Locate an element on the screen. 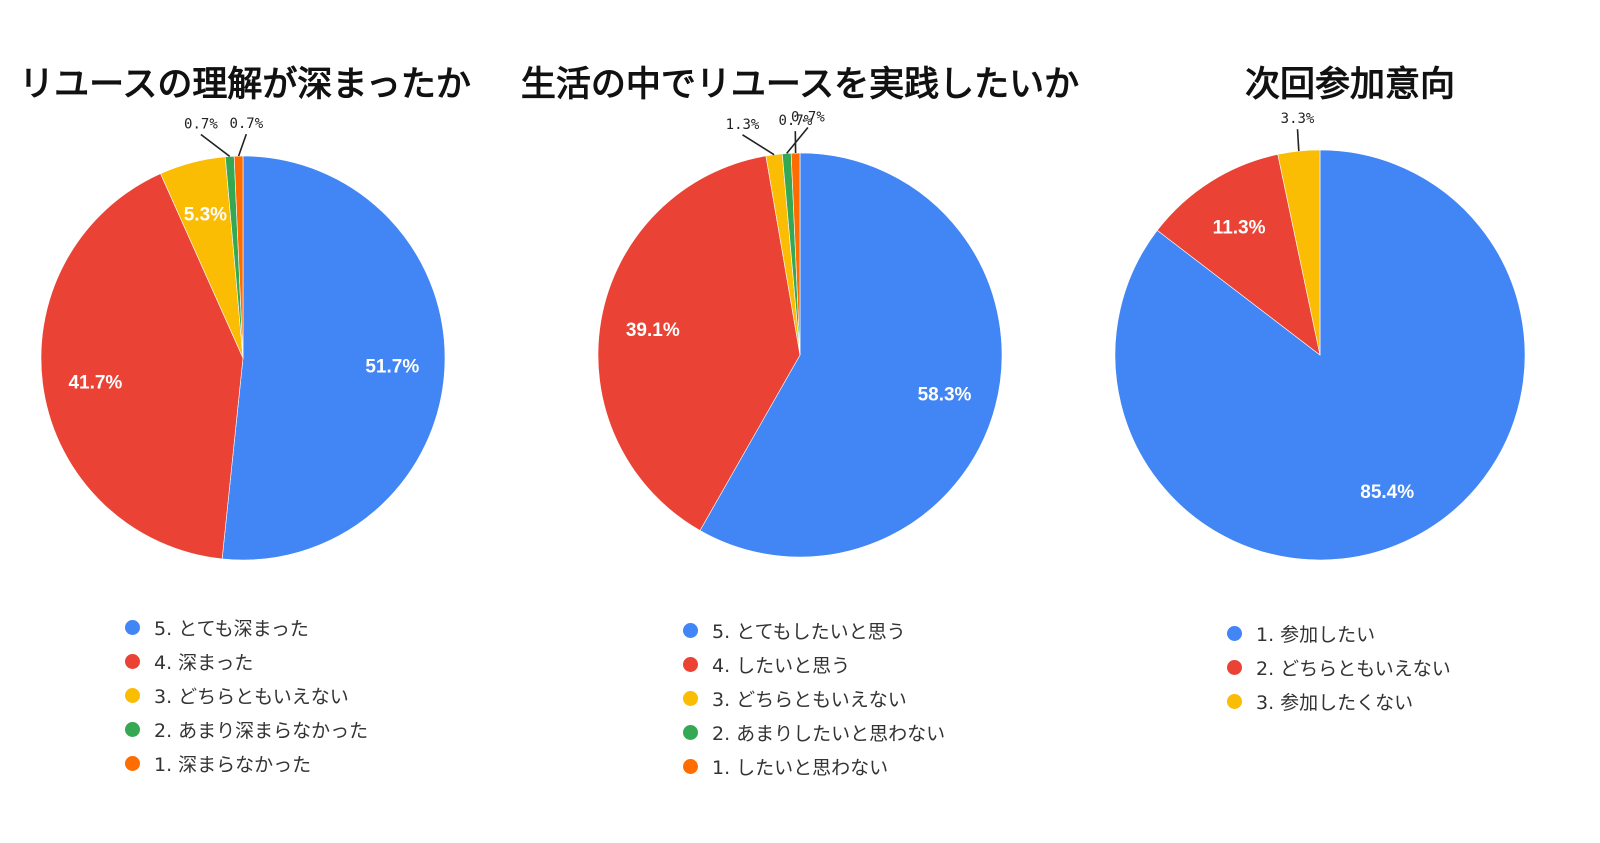  legend-item: 2. どちらともいえない is located at coordinates (1339, 667).